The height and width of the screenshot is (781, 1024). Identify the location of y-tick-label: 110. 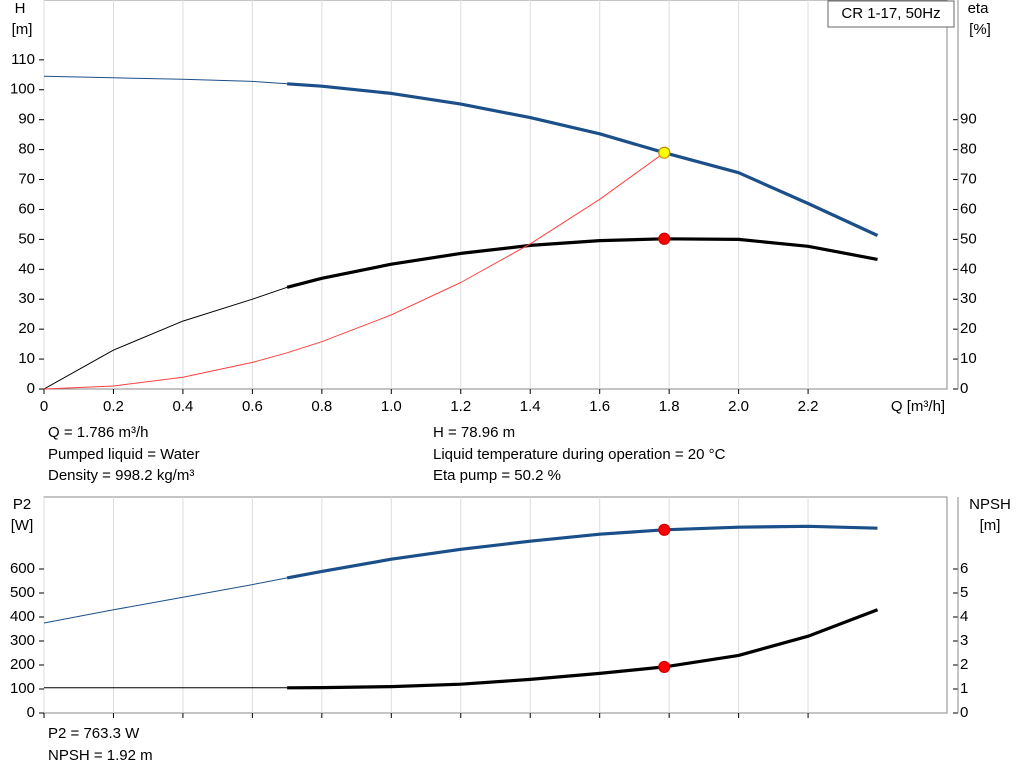
(23, 59).